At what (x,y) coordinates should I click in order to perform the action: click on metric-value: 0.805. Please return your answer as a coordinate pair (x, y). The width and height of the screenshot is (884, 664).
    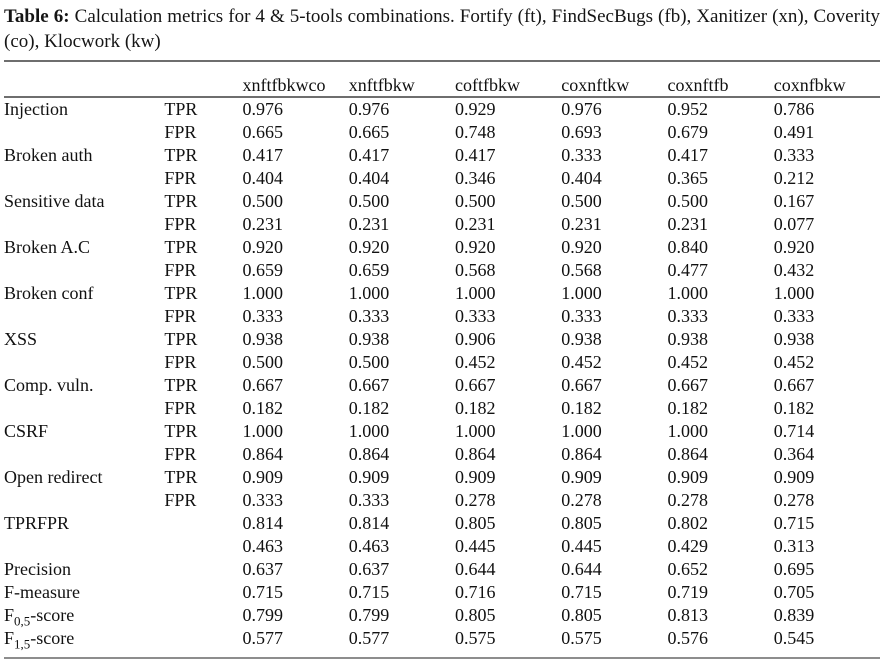
    Looking at the image, I should click on (581, 615).